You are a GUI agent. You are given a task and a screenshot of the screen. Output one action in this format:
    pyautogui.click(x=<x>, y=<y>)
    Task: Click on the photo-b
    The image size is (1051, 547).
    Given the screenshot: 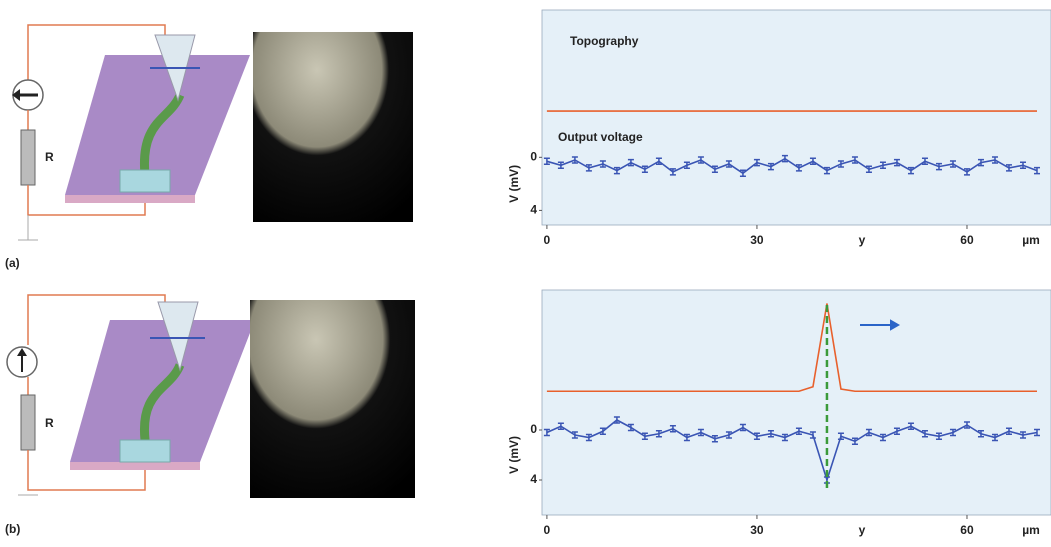 What is the action you would take?
    pyautogui.click(x=332, y=399)
    